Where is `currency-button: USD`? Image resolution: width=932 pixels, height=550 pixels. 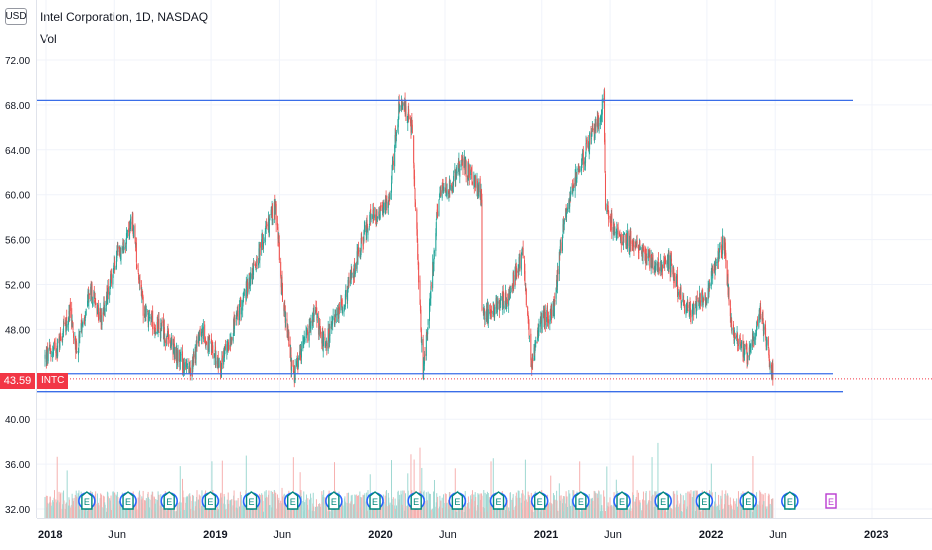 currency-button: USD is located at coordinates (16, 16).